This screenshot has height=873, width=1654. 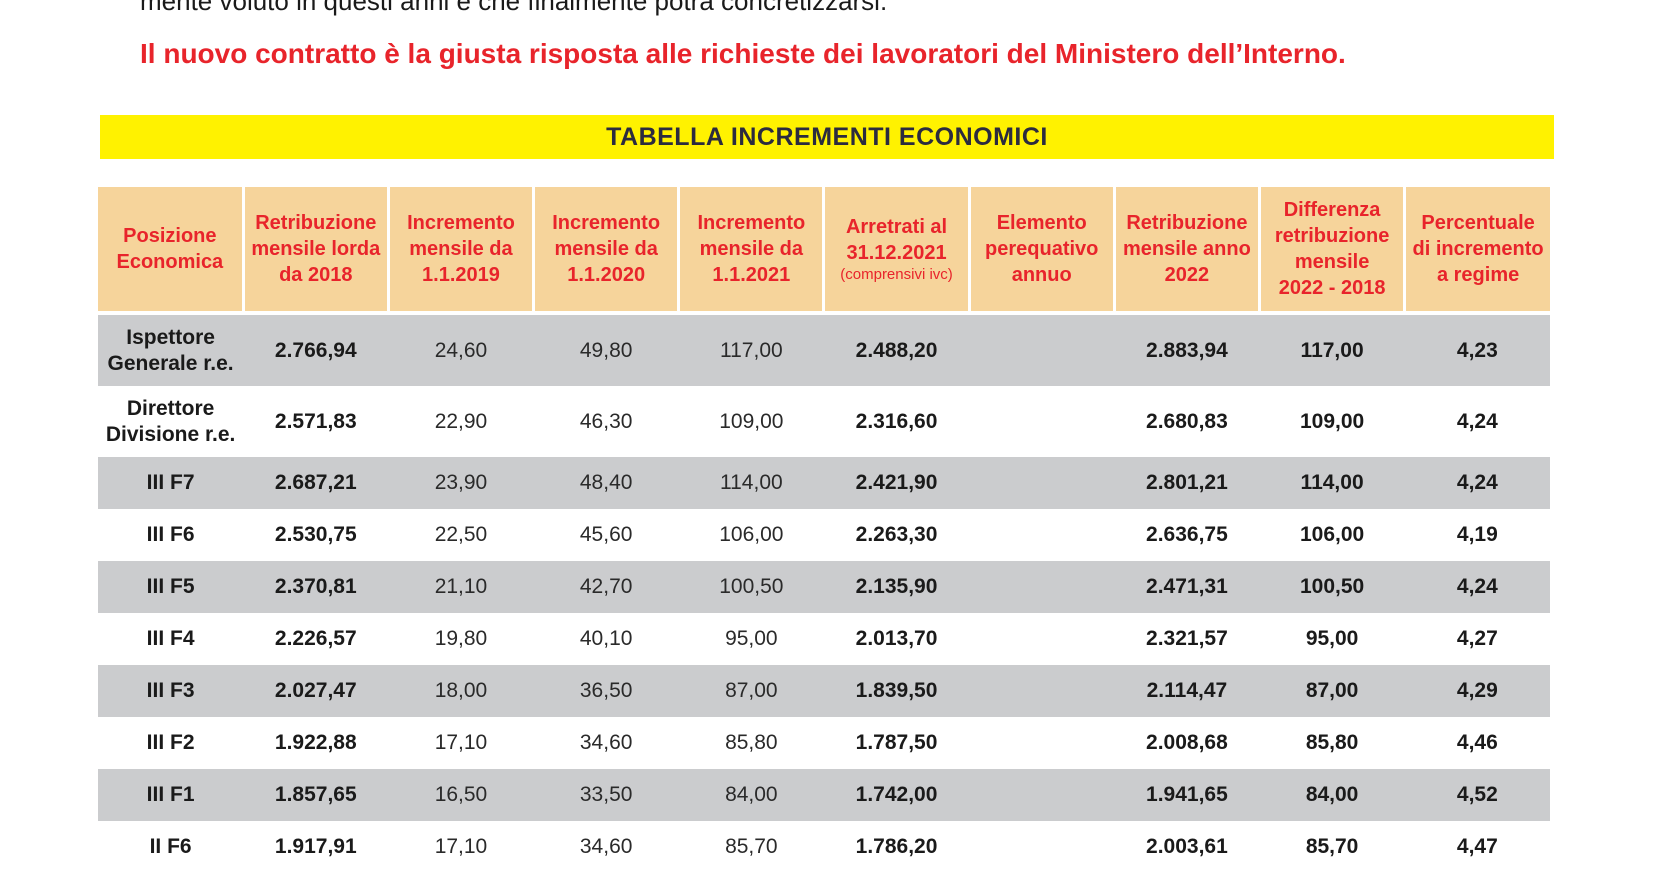 I want to click on cell-arrears: 2.263,30, so click(x=896, y=534).